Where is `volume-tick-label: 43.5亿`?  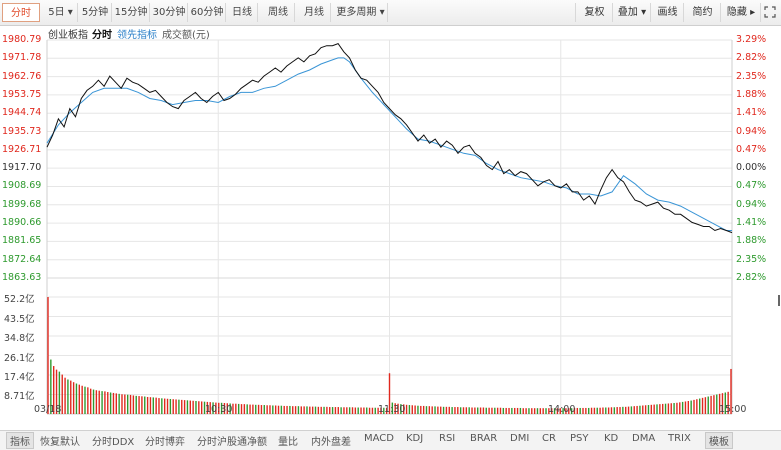 volume-tick-label: 43.5亿 is located at coordinates (19, 319).